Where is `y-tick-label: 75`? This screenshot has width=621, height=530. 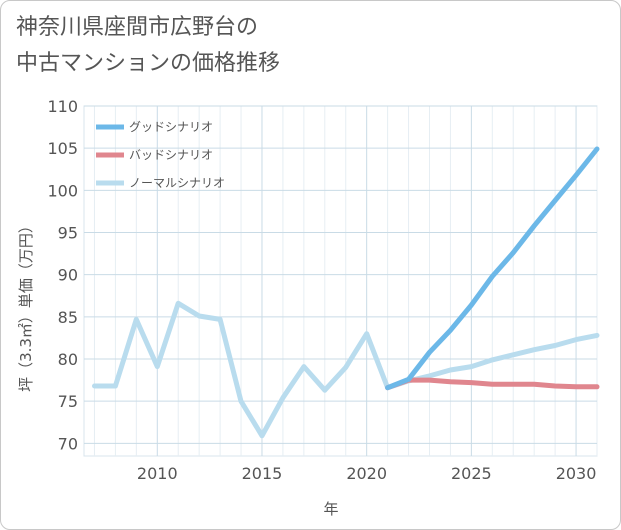 y-tick-label: 75 is located at coordinates (68, 401).